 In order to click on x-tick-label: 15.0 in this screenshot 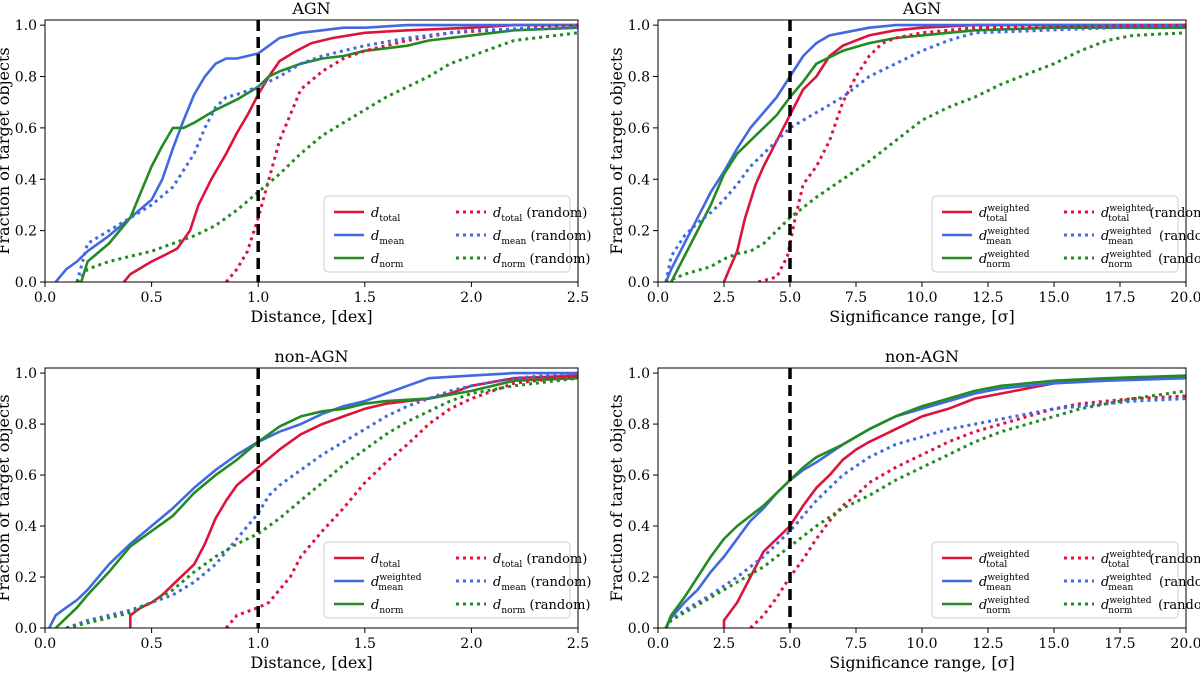, I will do `click(1053, 644)`.